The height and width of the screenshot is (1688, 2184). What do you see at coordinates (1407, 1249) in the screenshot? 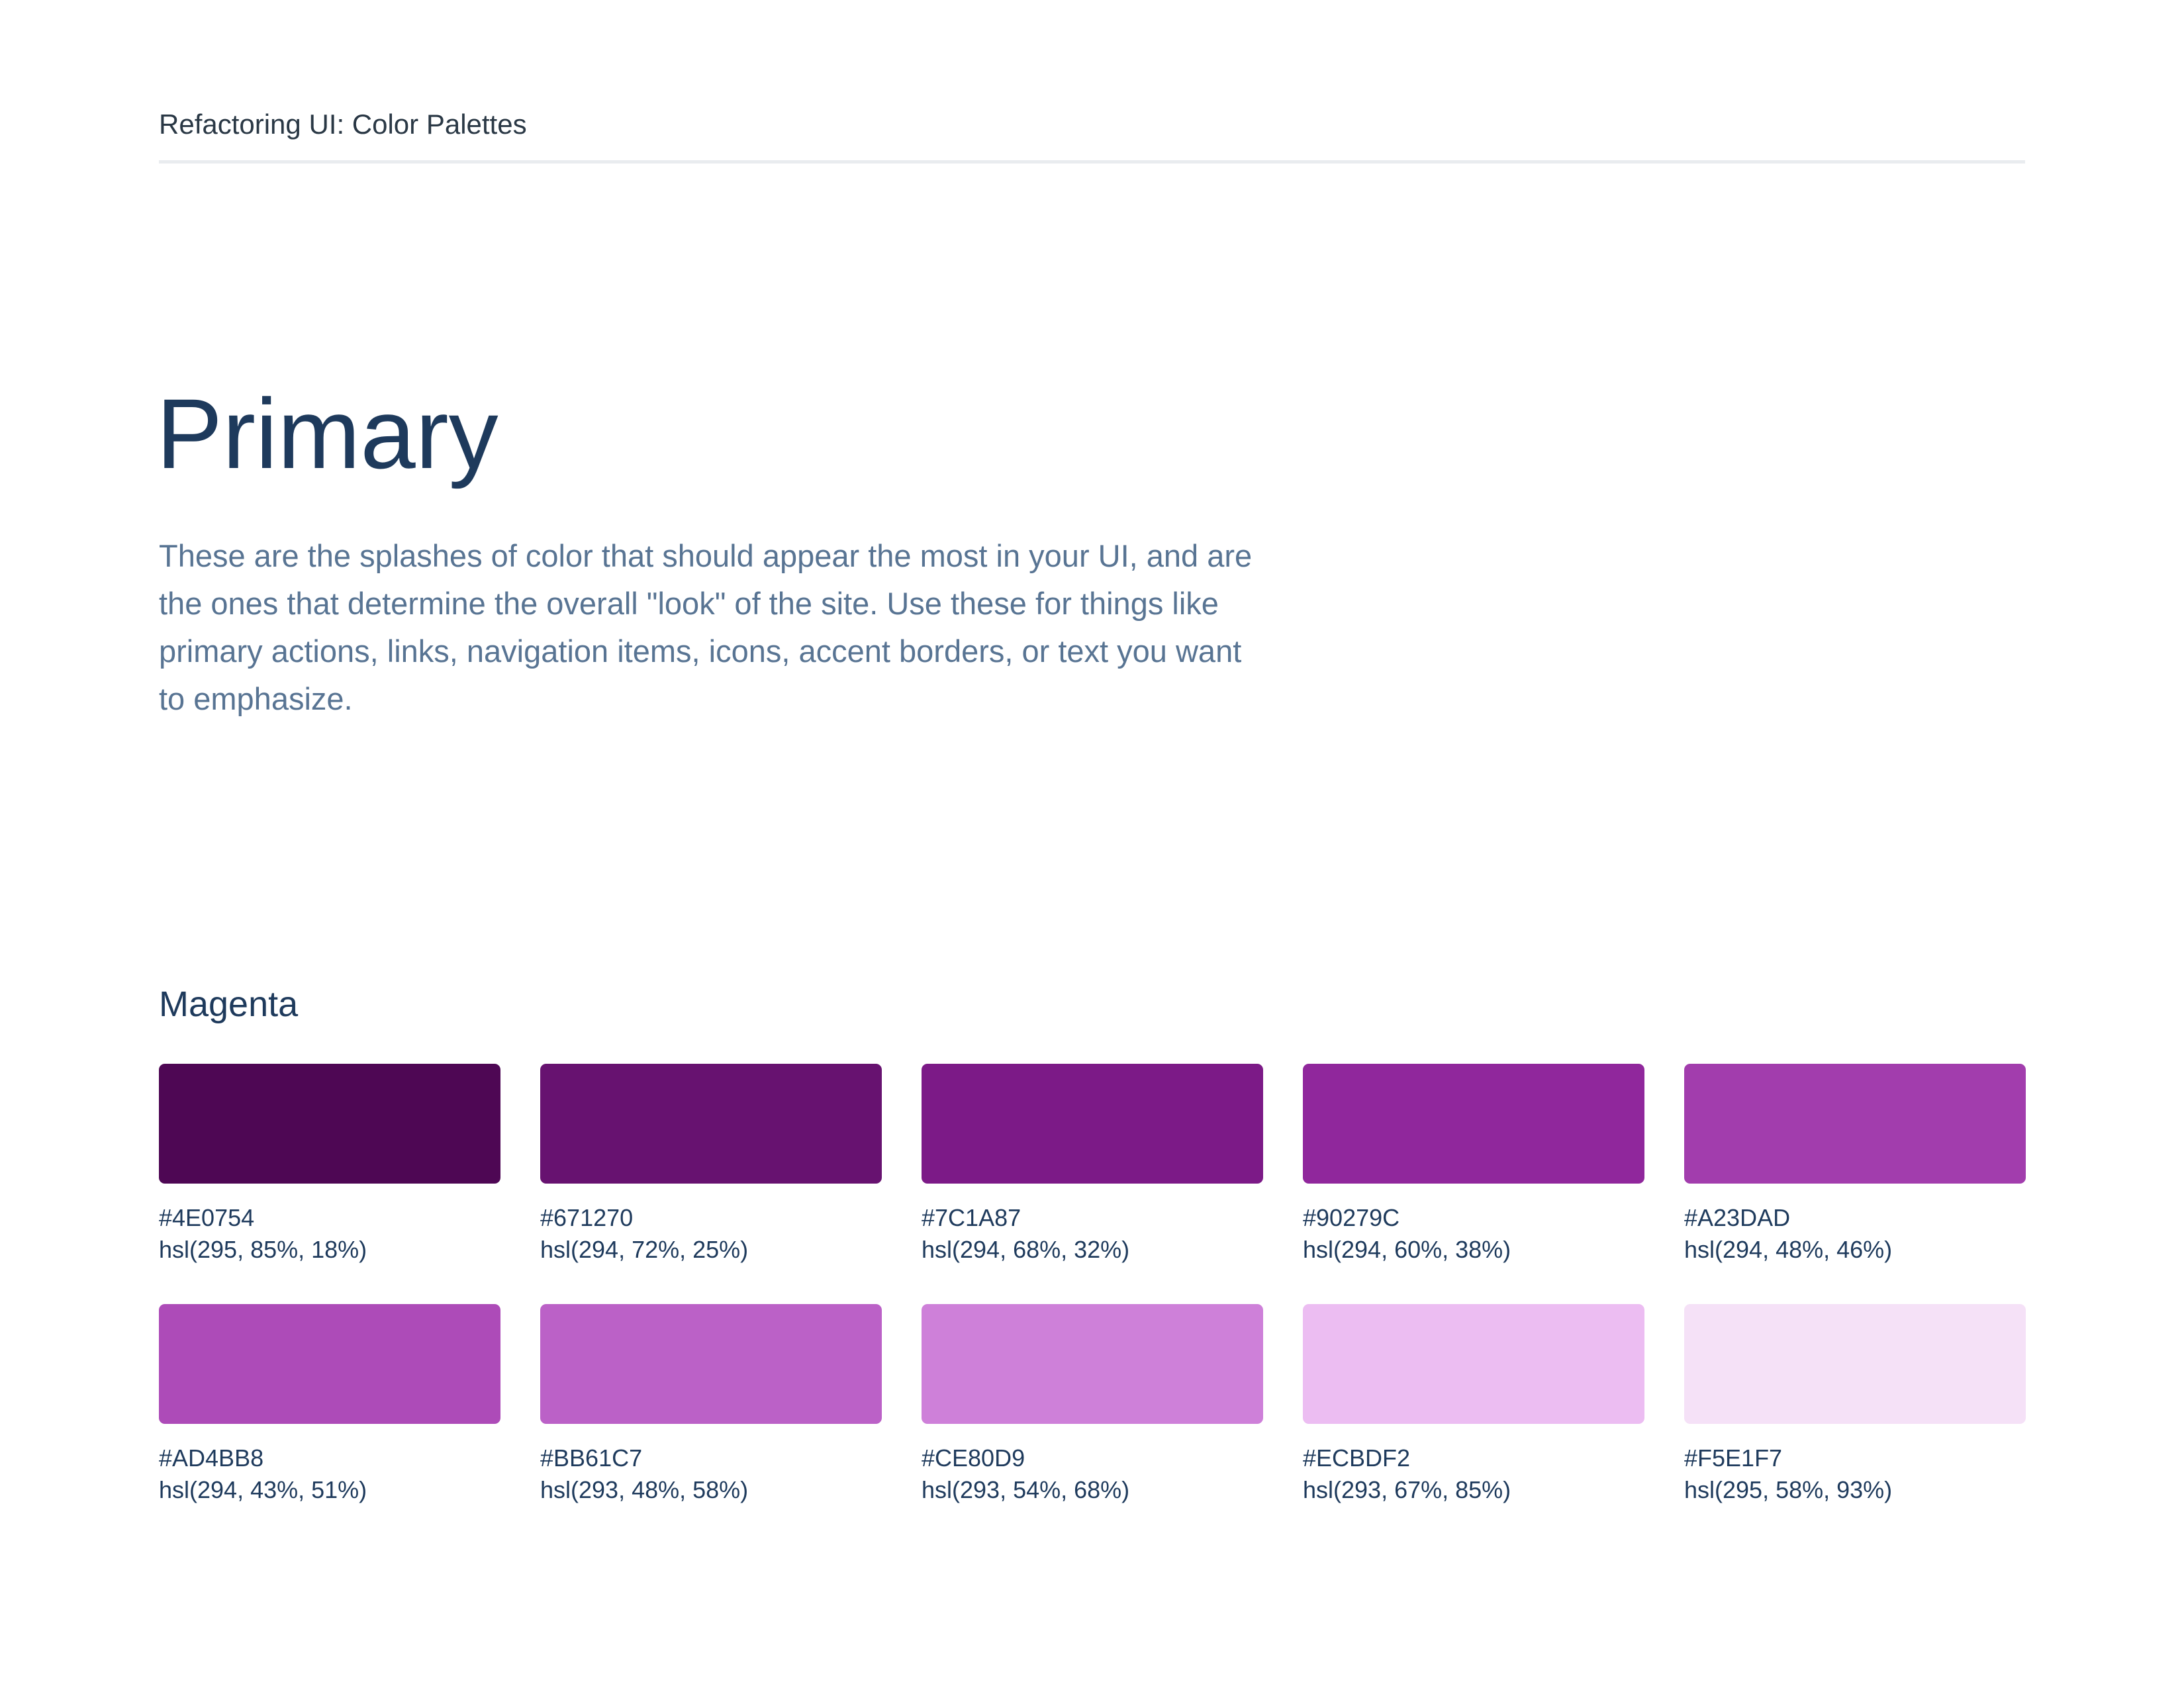
I see `swatch-hsl: hsl(294, 60%, 38%)` at bounding box center [1407, 1249].